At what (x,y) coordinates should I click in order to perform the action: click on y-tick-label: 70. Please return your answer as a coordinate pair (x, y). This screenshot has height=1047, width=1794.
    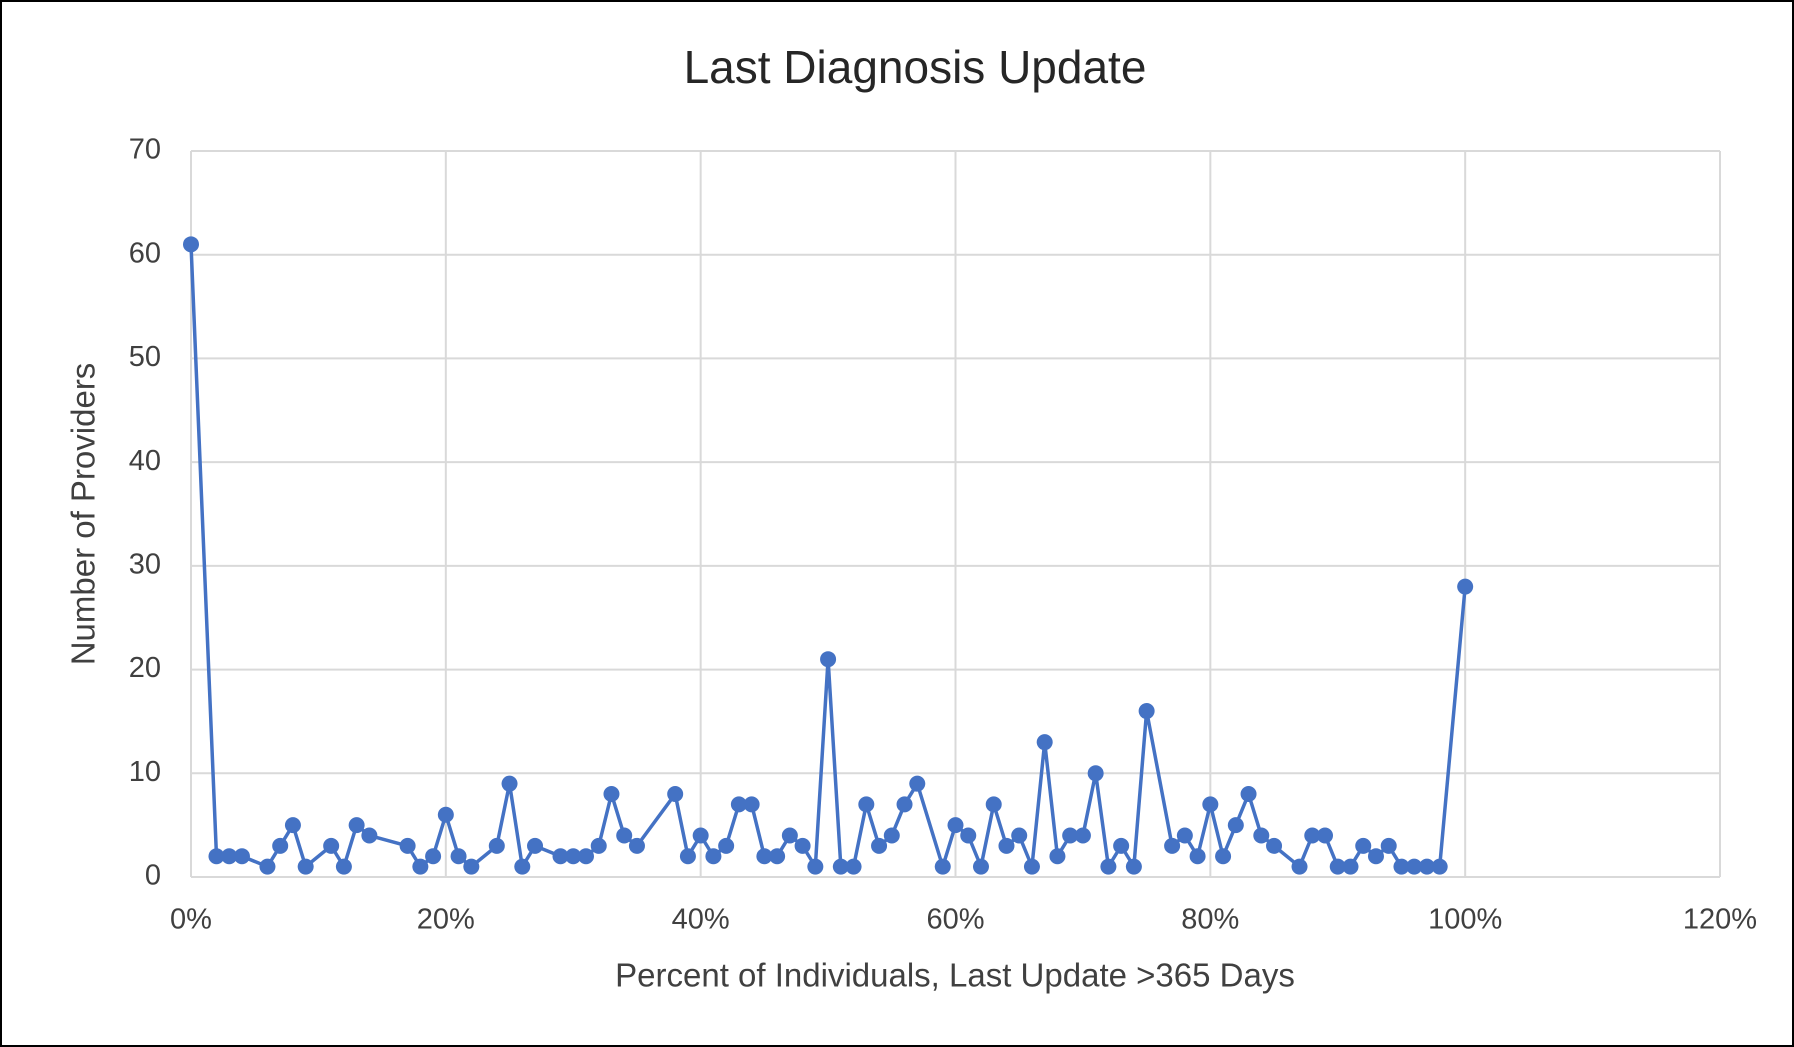
    Looking at the image, I should click on (145, 150).